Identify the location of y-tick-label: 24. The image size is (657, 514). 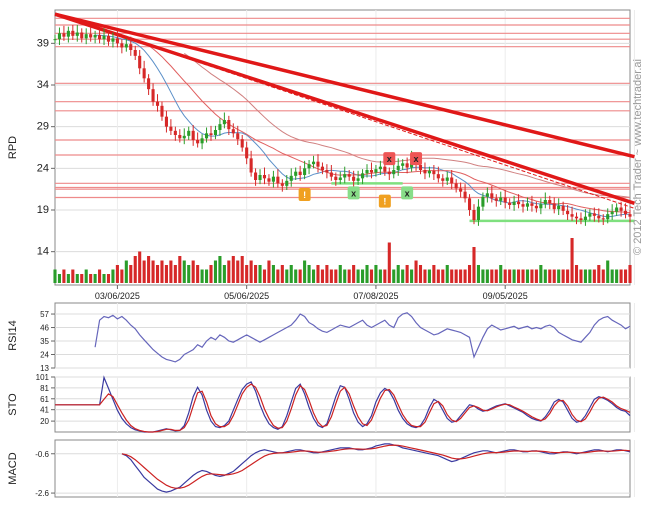
(43, 168).